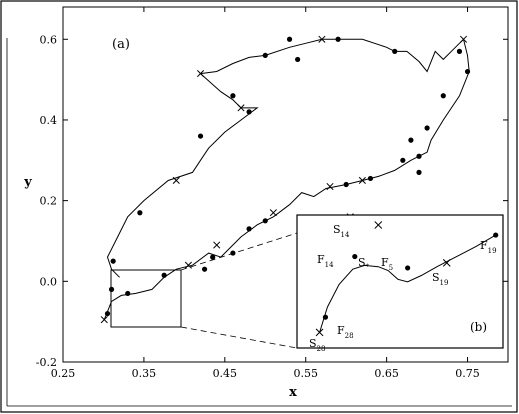 Image resolution: width=519 pixels, height=414 pixels. What do you see at coordinates (49, 201) in the screenshot?
I see `y-tick-label: 0.2` at bounding box center [49, 201].